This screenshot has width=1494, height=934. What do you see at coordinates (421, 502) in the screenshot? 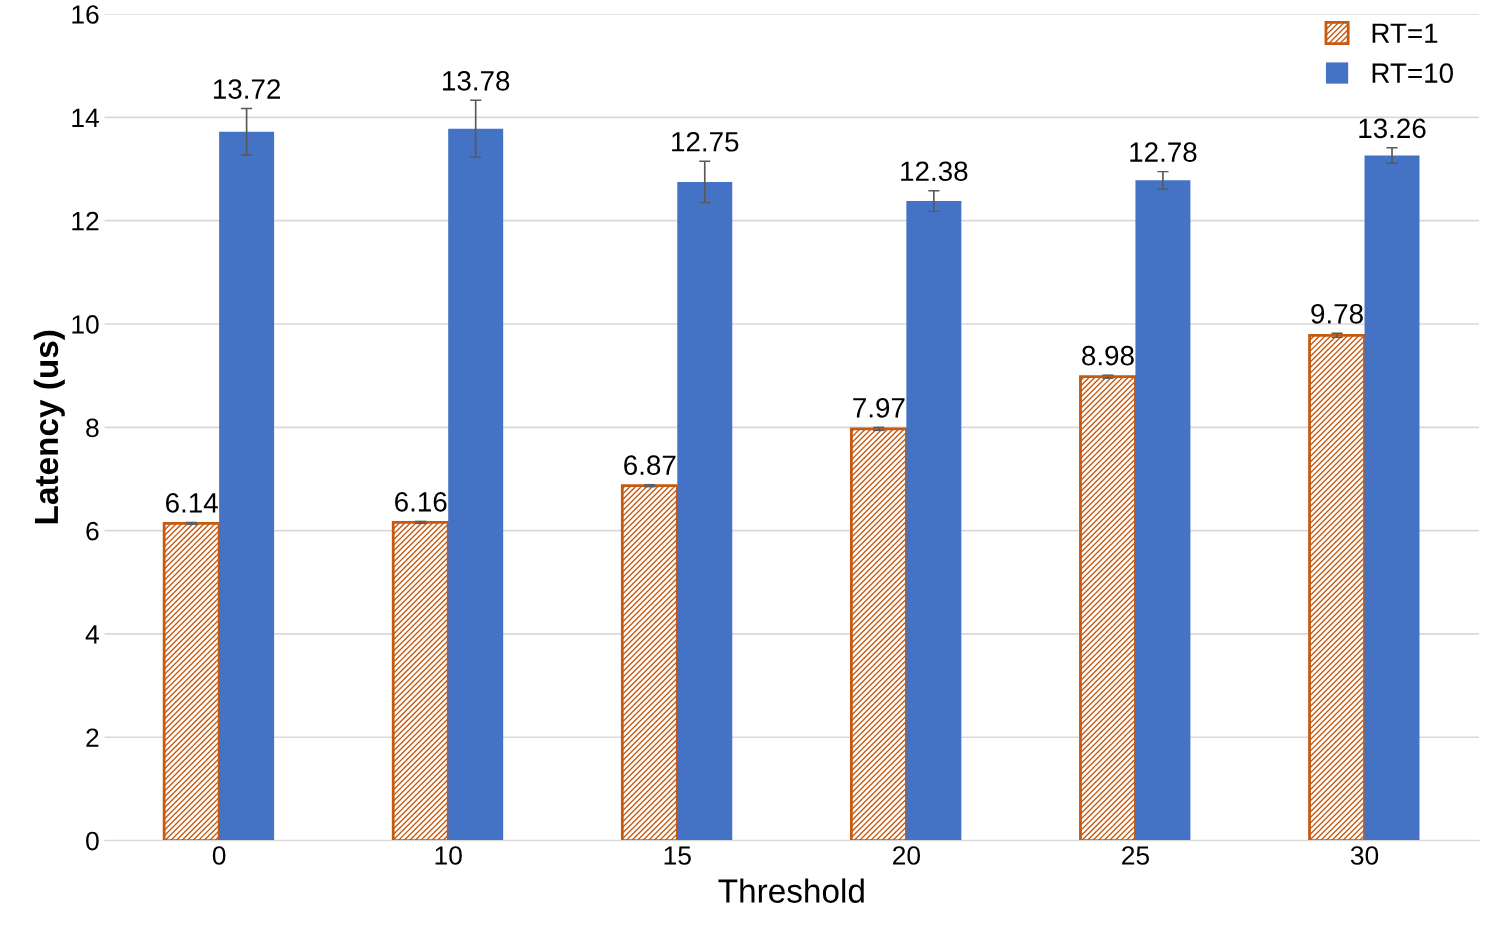
I see `data-label: 6.16` at bounding box center [421, 502].